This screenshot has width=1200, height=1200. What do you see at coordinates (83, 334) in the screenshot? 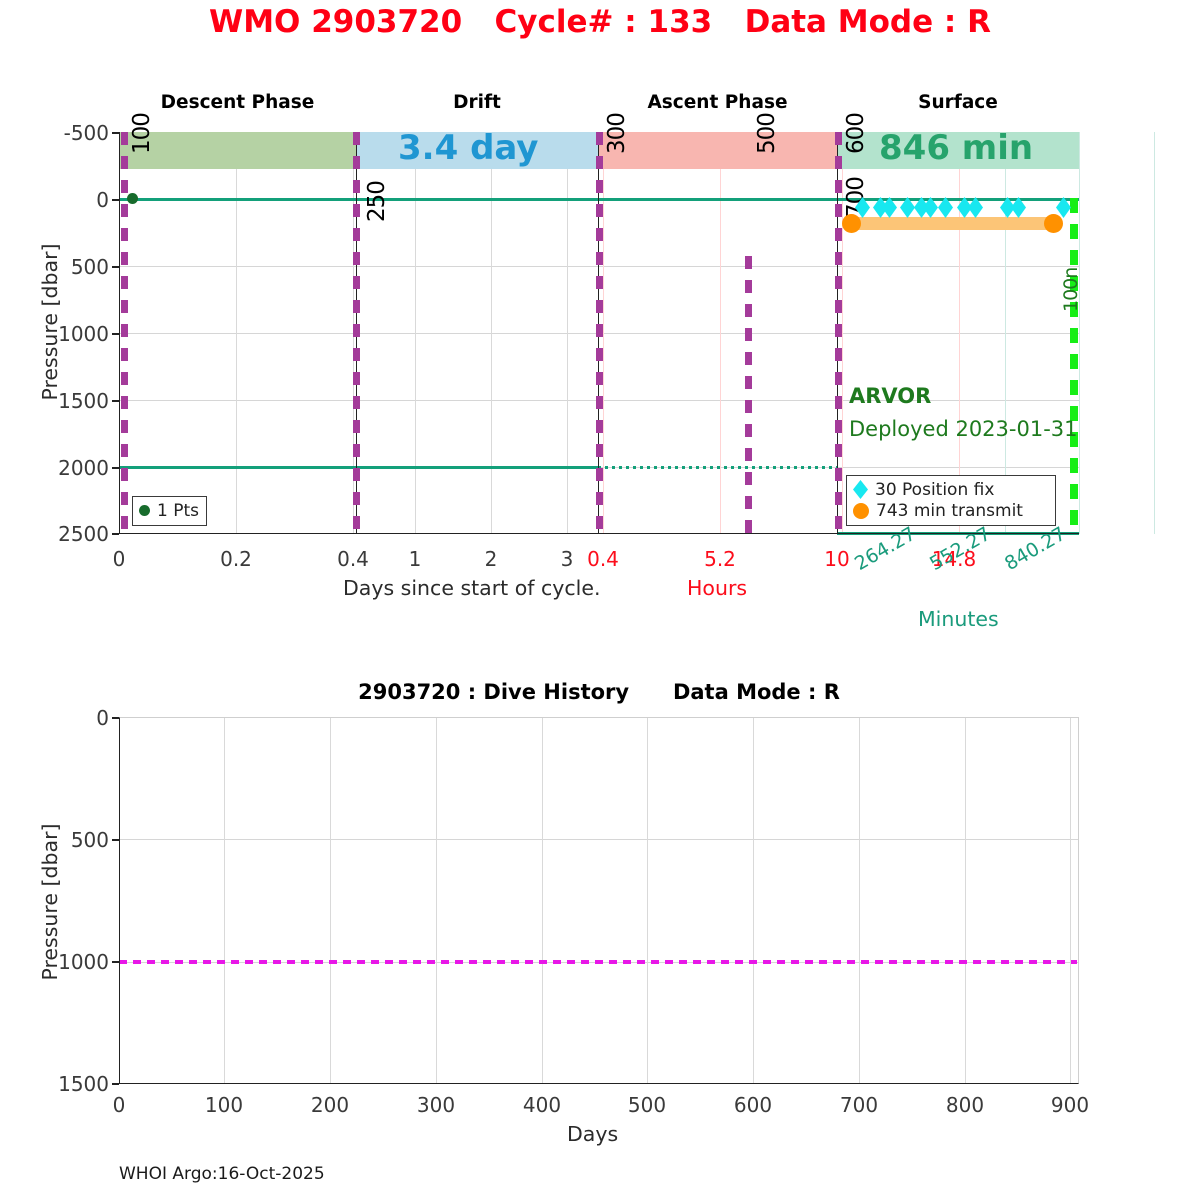
I see `ytick-1000: 1000` at bounding box center [83, 334].